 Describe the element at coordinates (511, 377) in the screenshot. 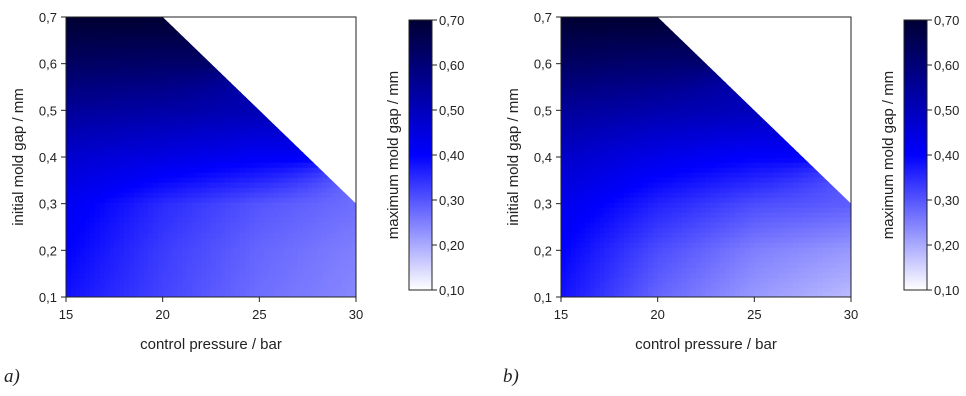

I see `panel-label-b: b)` at that location.